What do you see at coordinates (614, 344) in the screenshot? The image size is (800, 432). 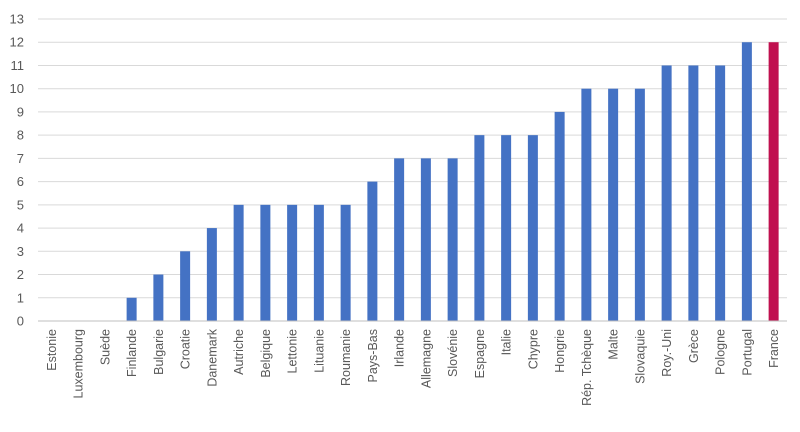 I see `x-tick-label: Malte` at bounding box center [614, 344].